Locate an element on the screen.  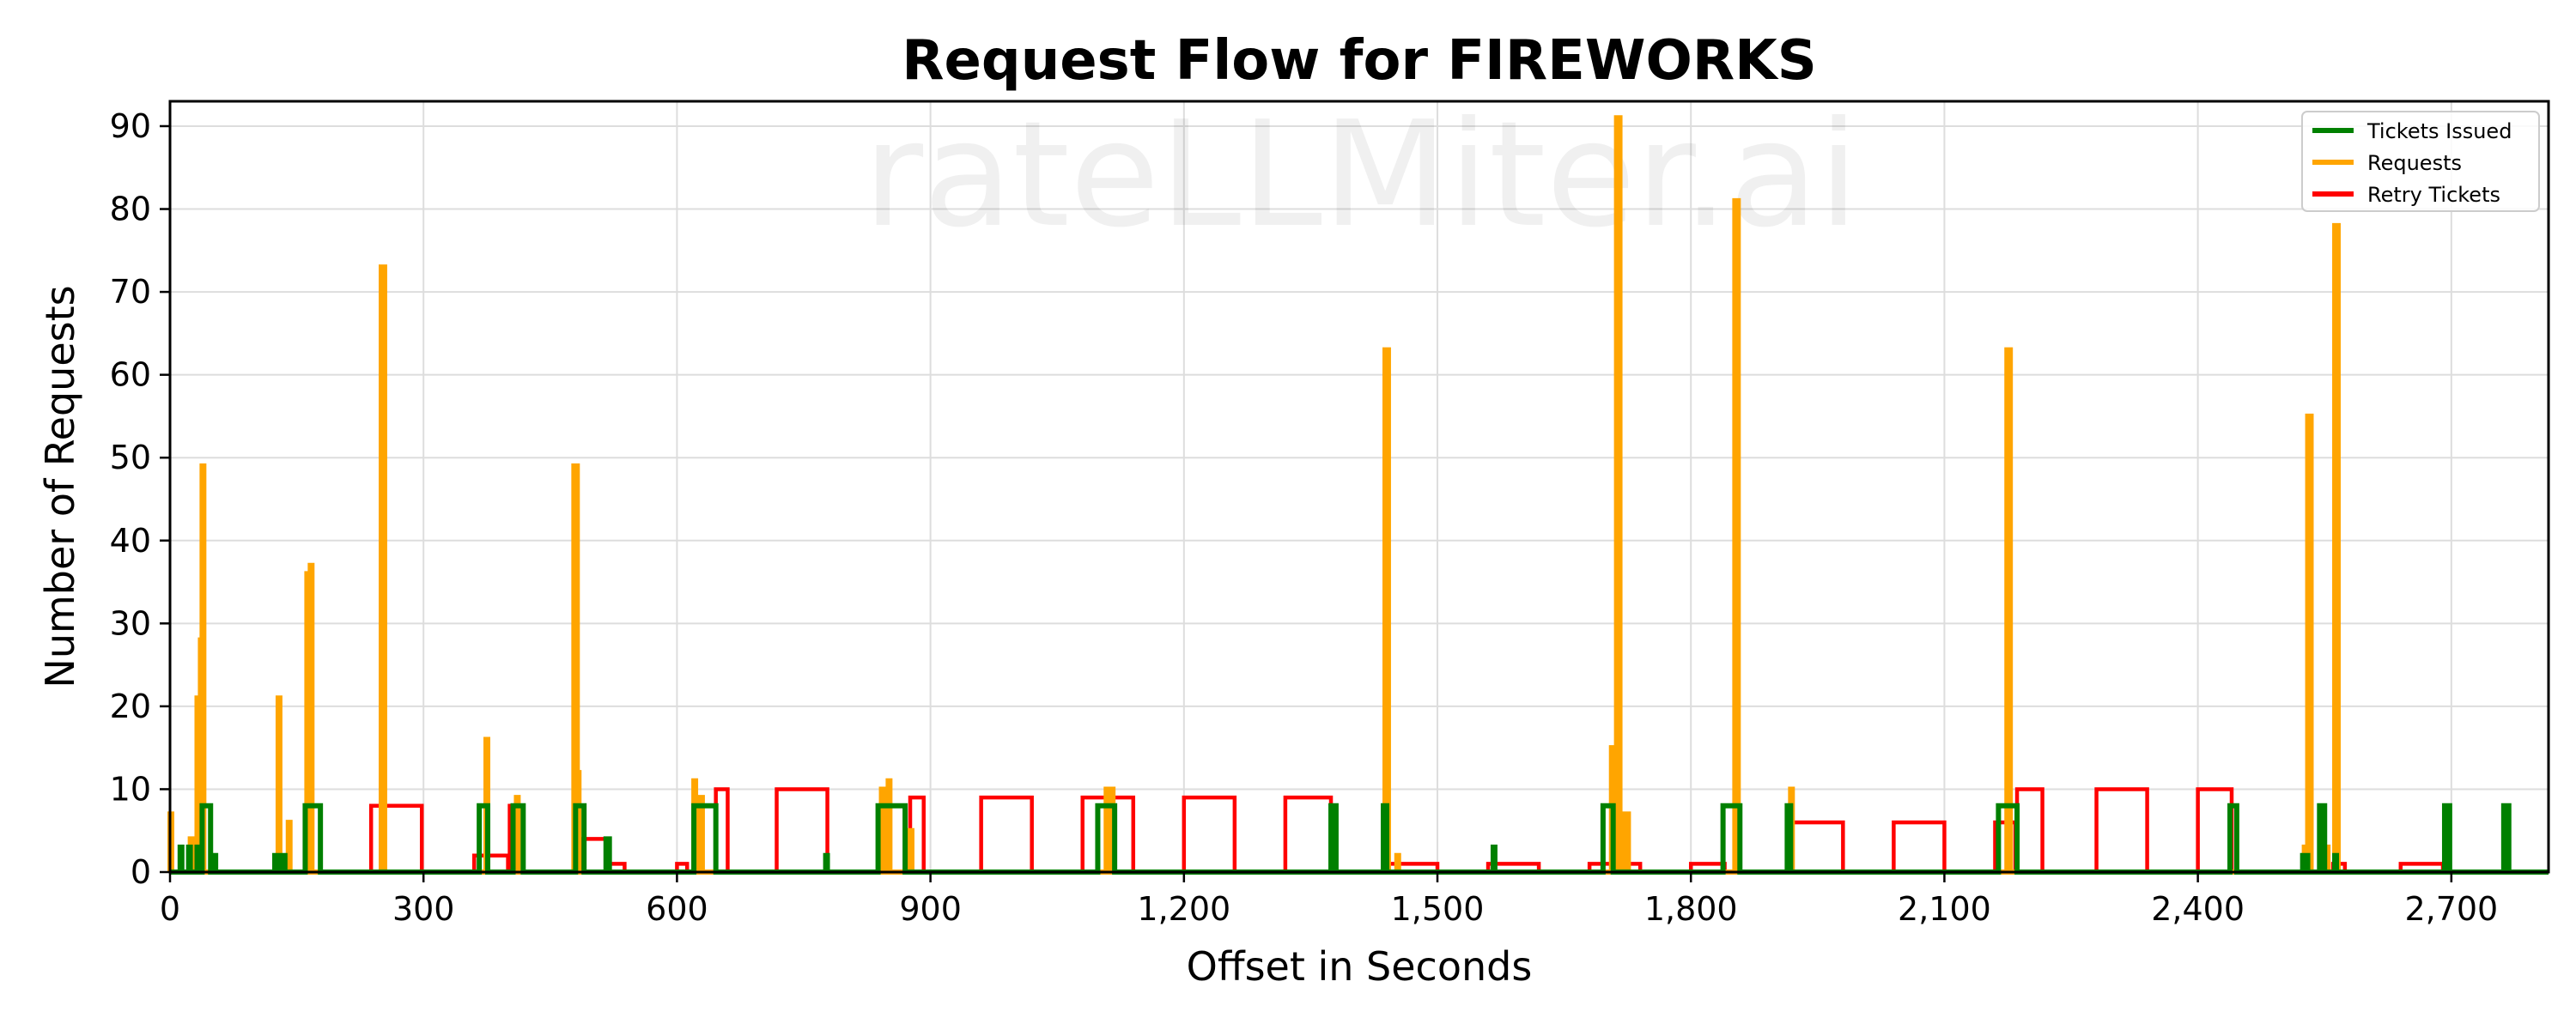
x-tick-label: 1,800 is located at coordinates (1691, 909).